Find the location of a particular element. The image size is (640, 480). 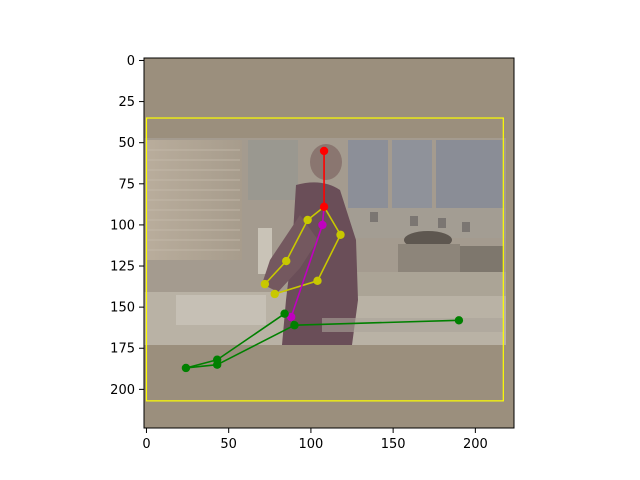

y-tick-label-0: 0 is located at coordinates (131, 61).